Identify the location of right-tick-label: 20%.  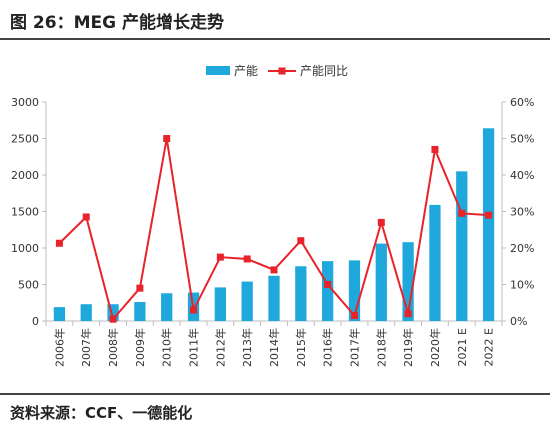
(522, 248).